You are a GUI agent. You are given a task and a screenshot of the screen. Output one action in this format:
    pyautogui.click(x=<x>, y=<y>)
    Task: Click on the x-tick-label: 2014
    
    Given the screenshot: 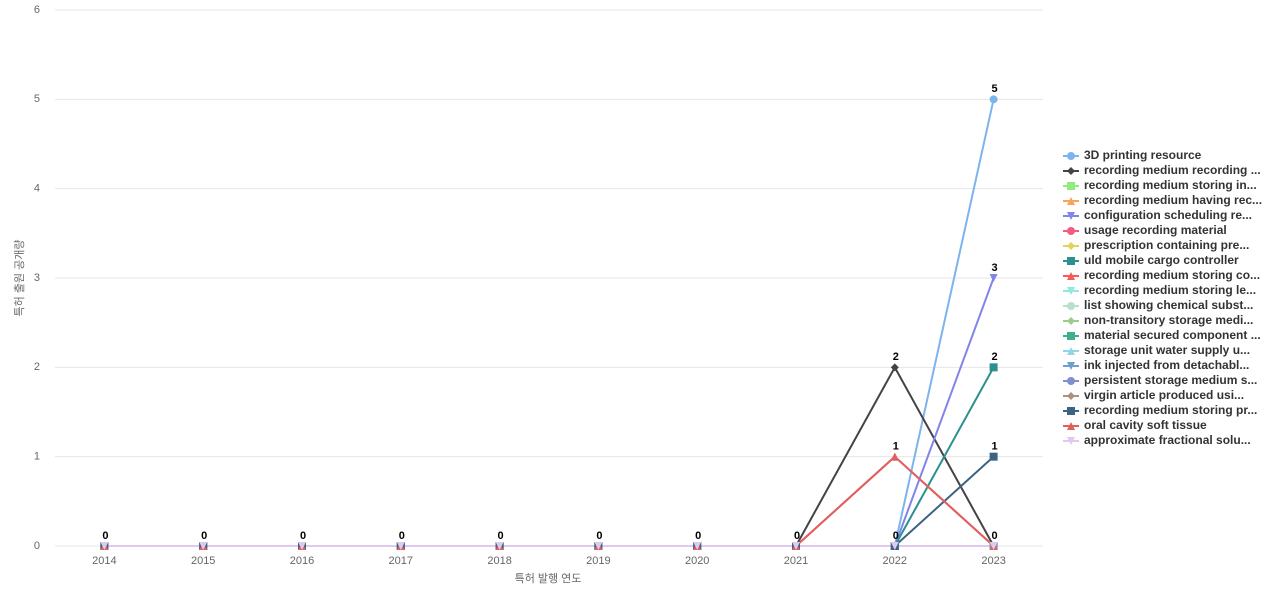 What is the action you would take?
    pyautogui.click(x=104, y=561)
    